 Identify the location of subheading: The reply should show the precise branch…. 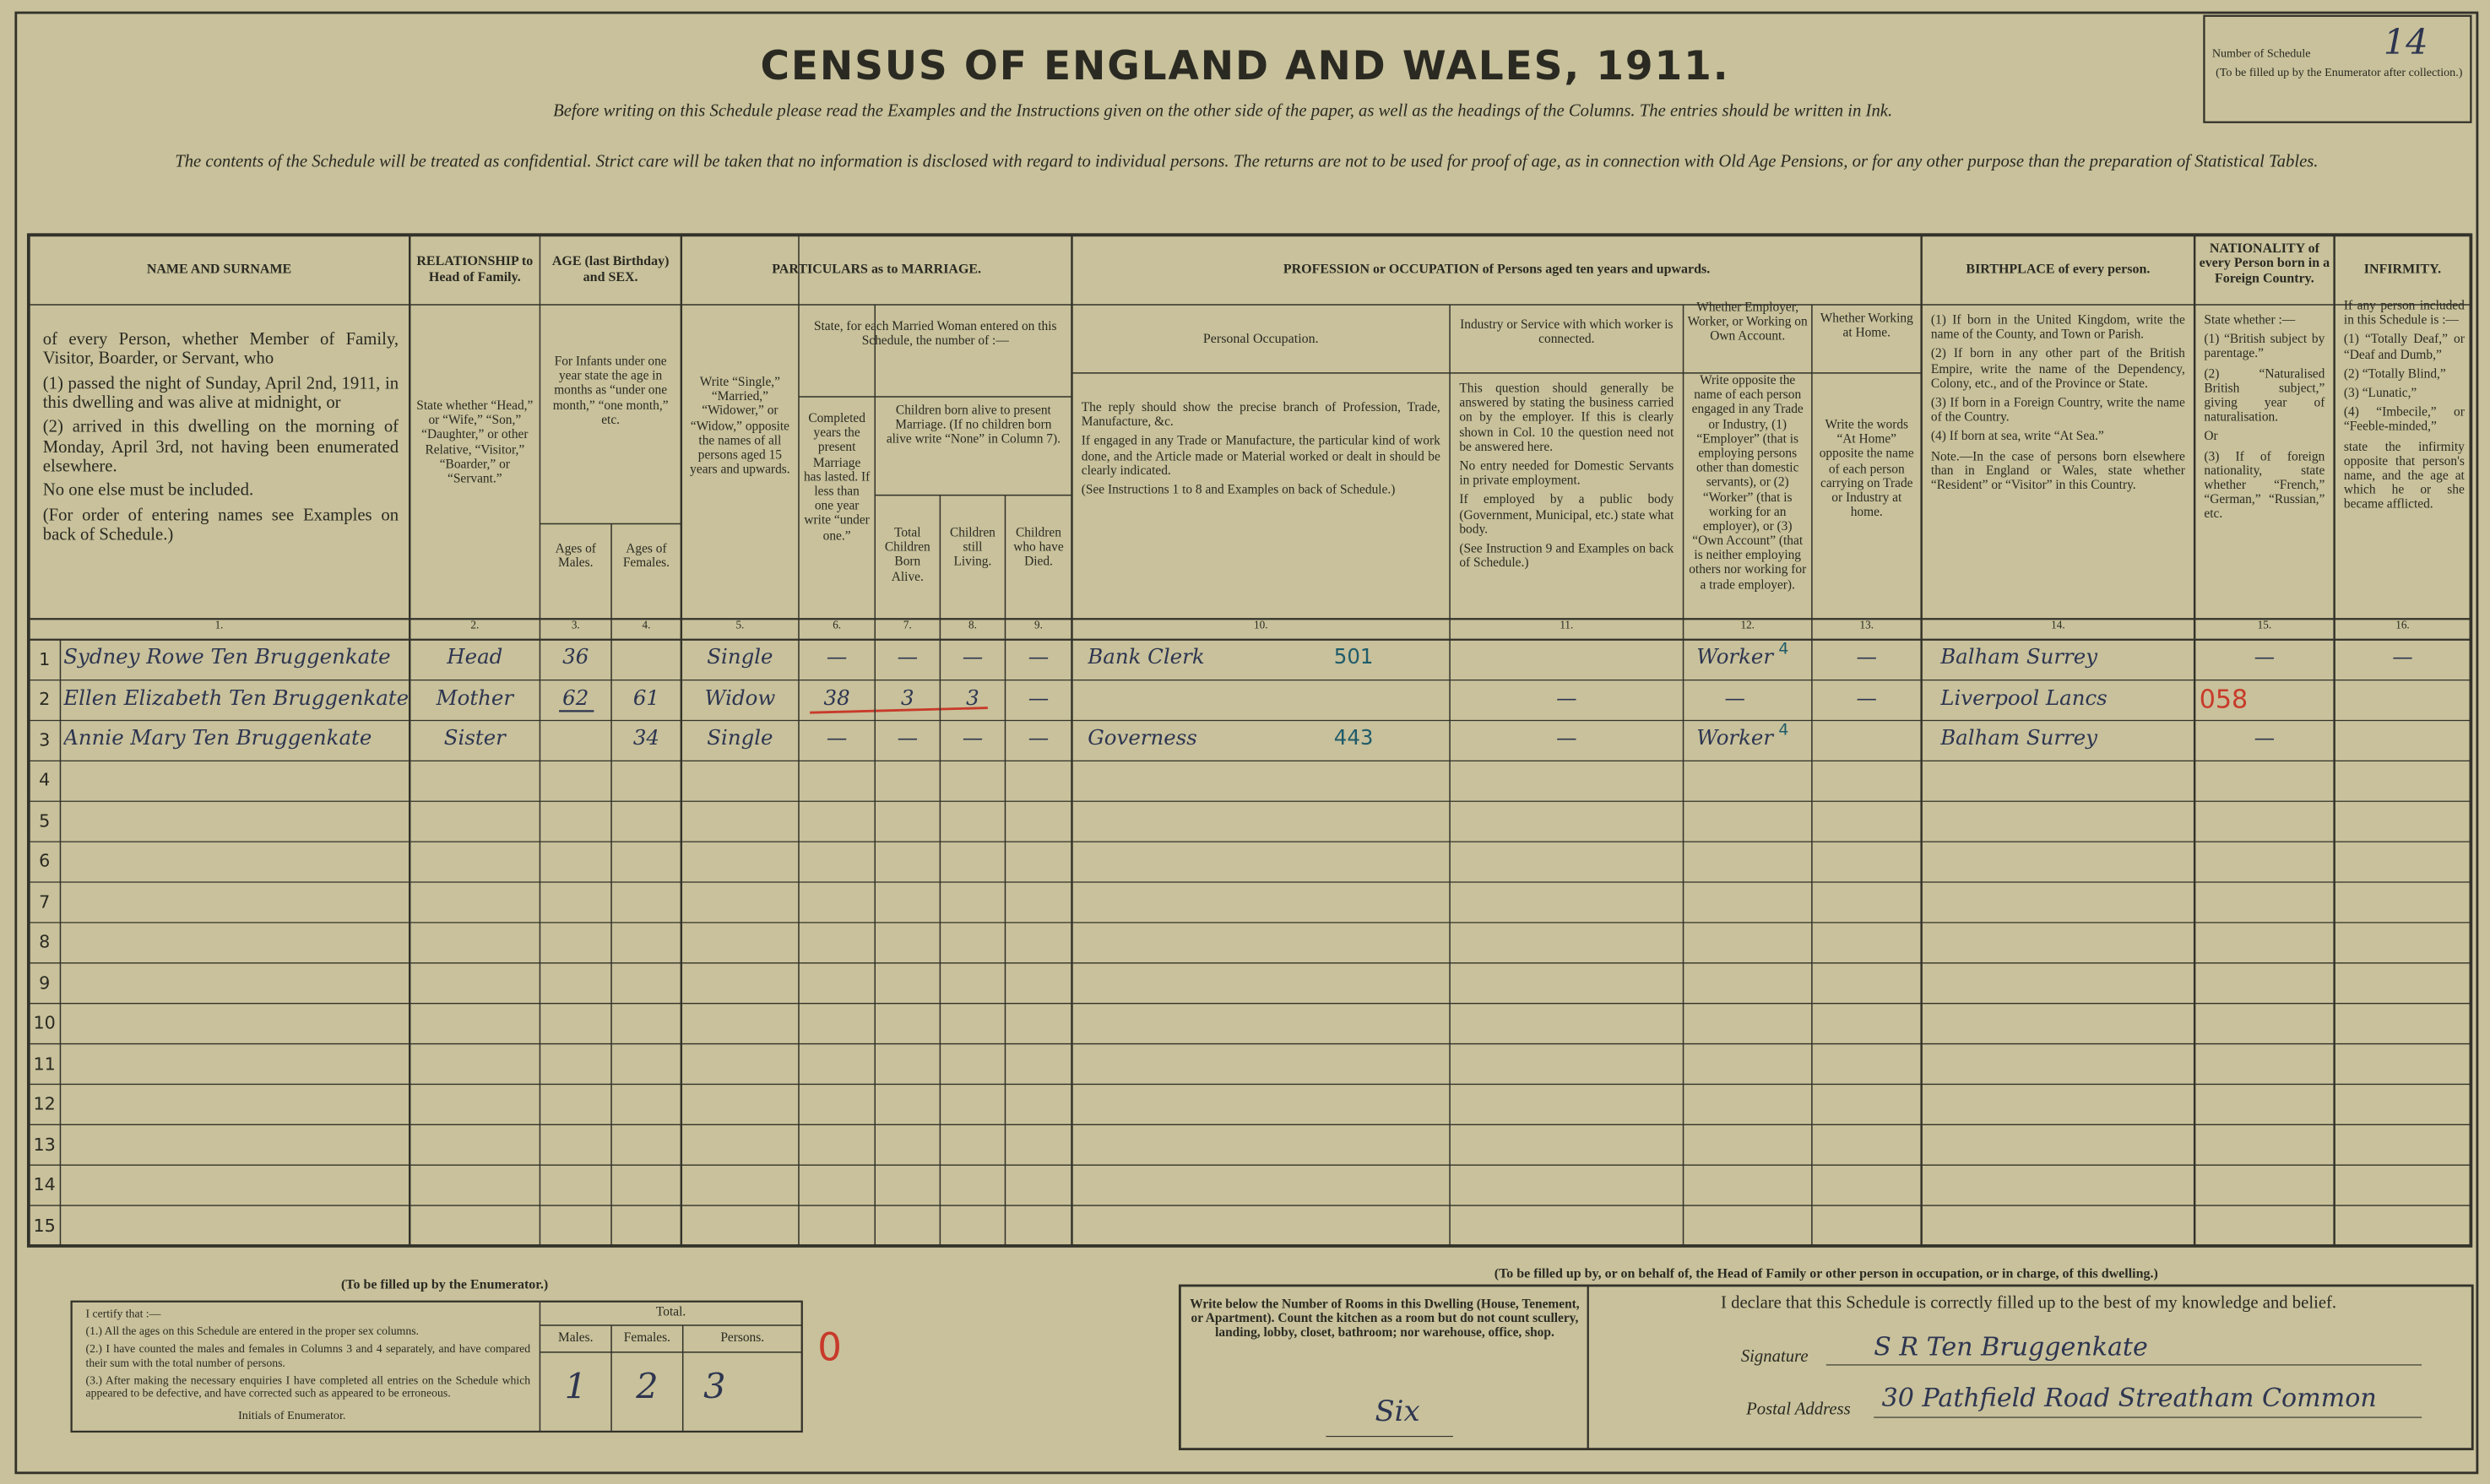
(1260, 504).